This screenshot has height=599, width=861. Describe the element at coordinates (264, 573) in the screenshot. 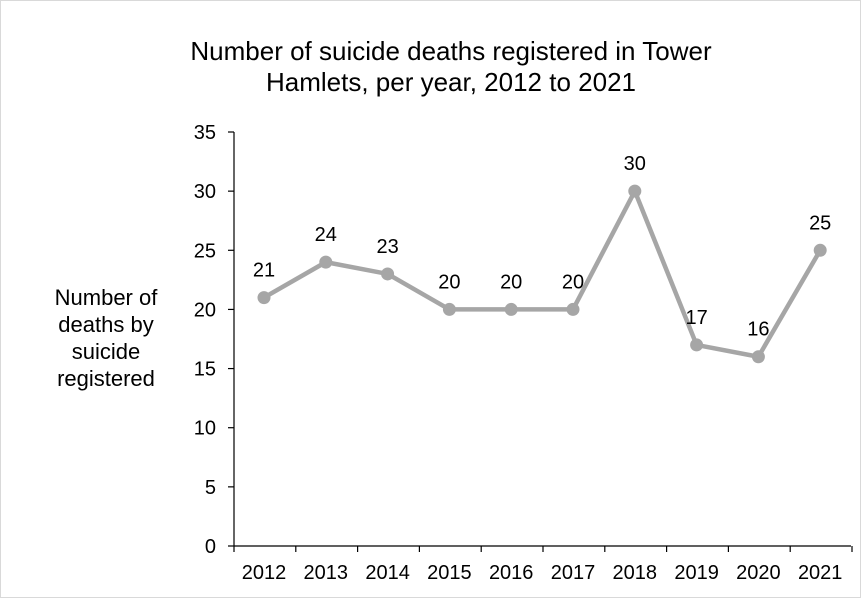

I see `x-tick-label: 2012` at that location.